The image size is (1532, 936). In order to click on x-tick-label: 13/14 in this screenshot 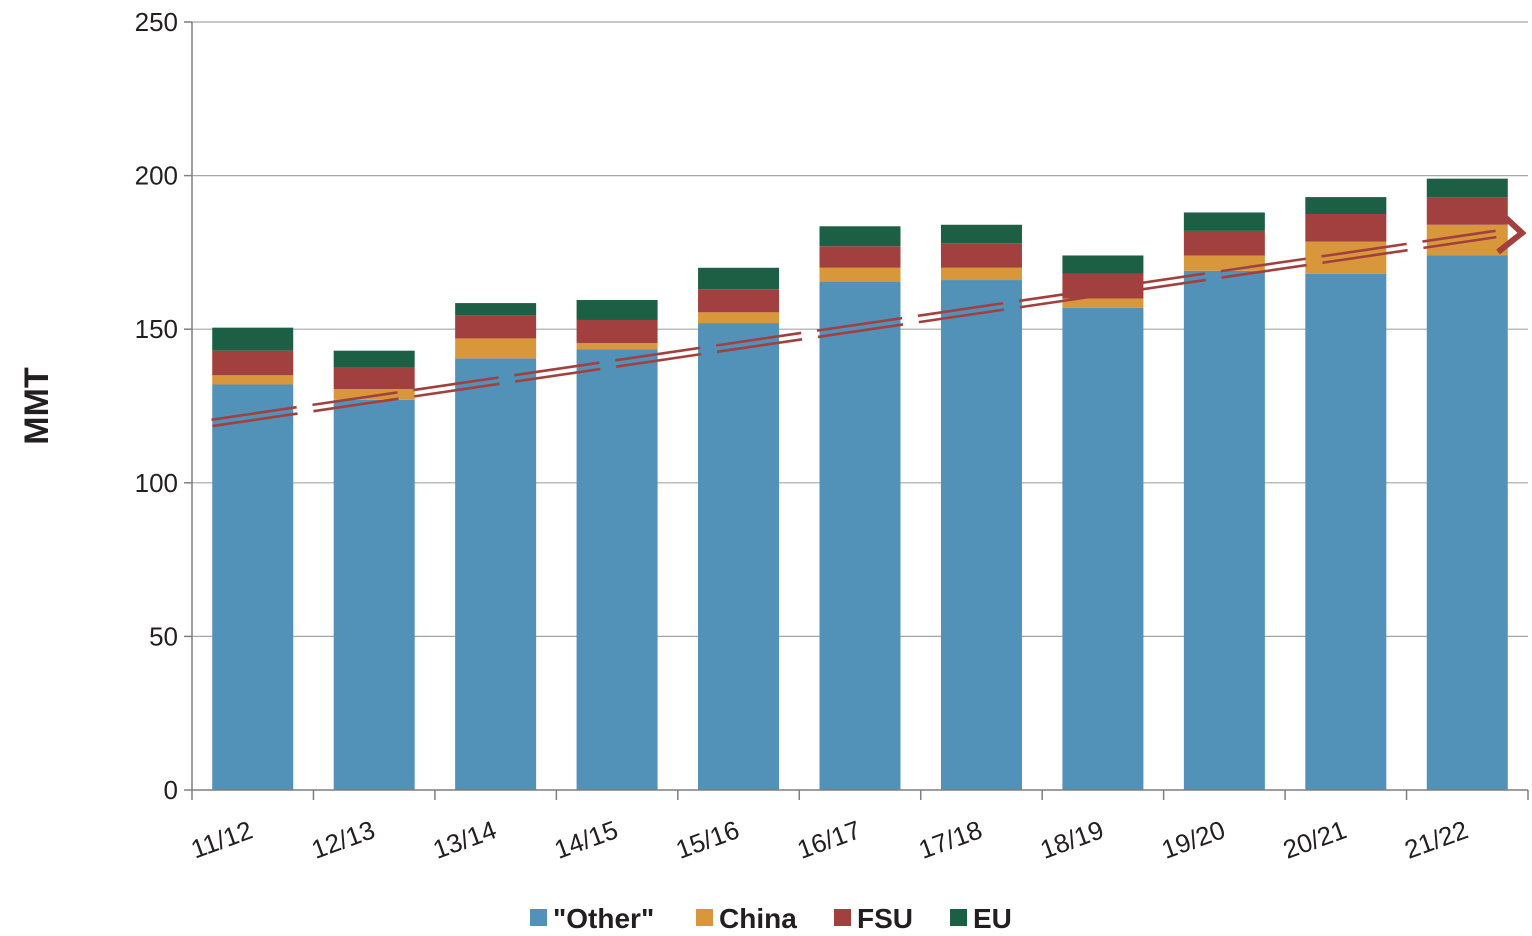, I will do `click(464, 839)`.